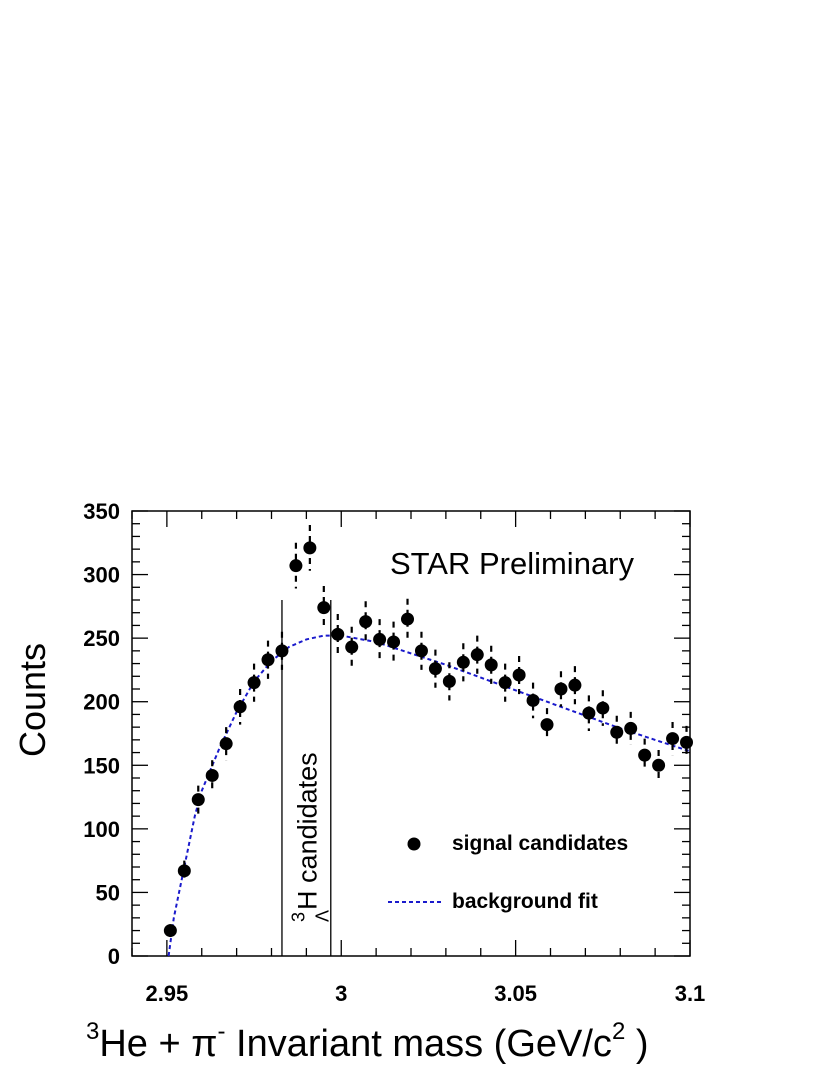 This screenshot has width=830, height=1075. Describe the element at coordinates (101, 511) in the screenshot. I see `y-tick-label: 350` at that location.